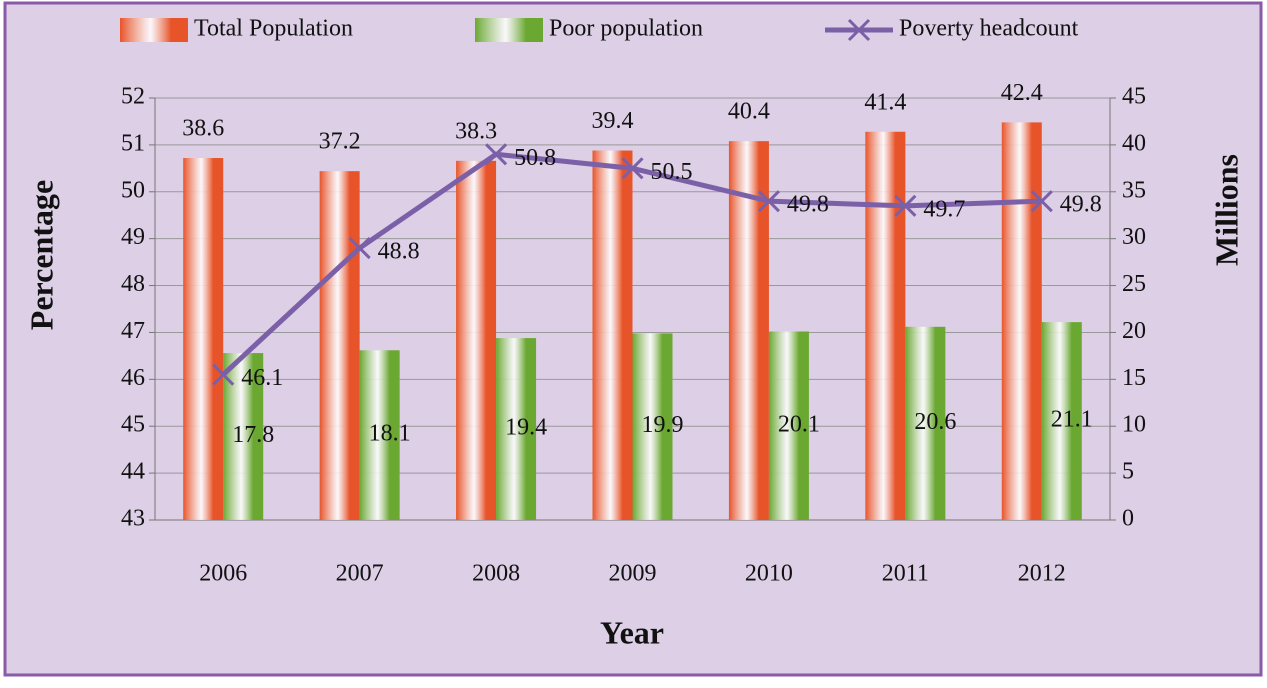 Image resolution: width=1267 pixels, height=688 pixels. I want to click on y2-tick-label: 40, so click(1134, 143).